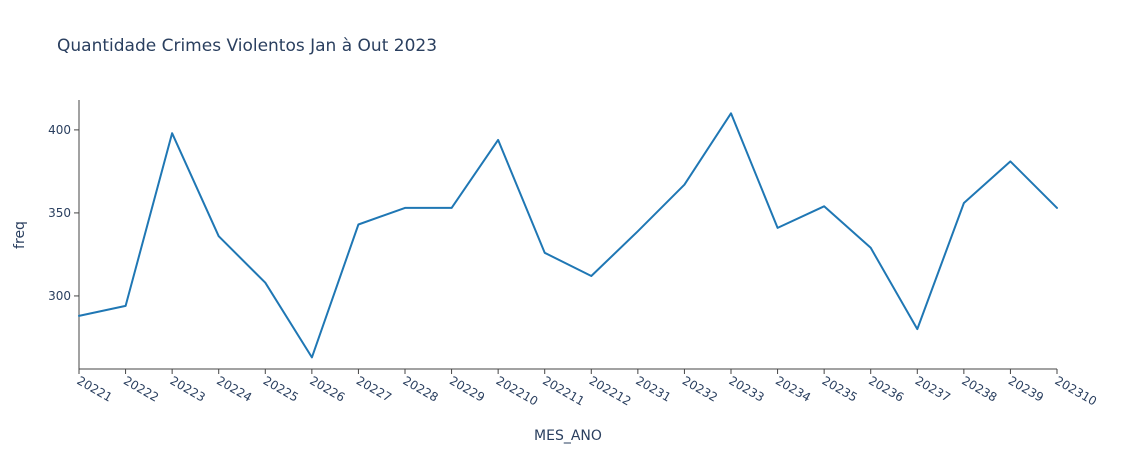 The width and height of the screenshot is (1138, 450). I want to click on y-tick-label: 400, so click(59, 130).